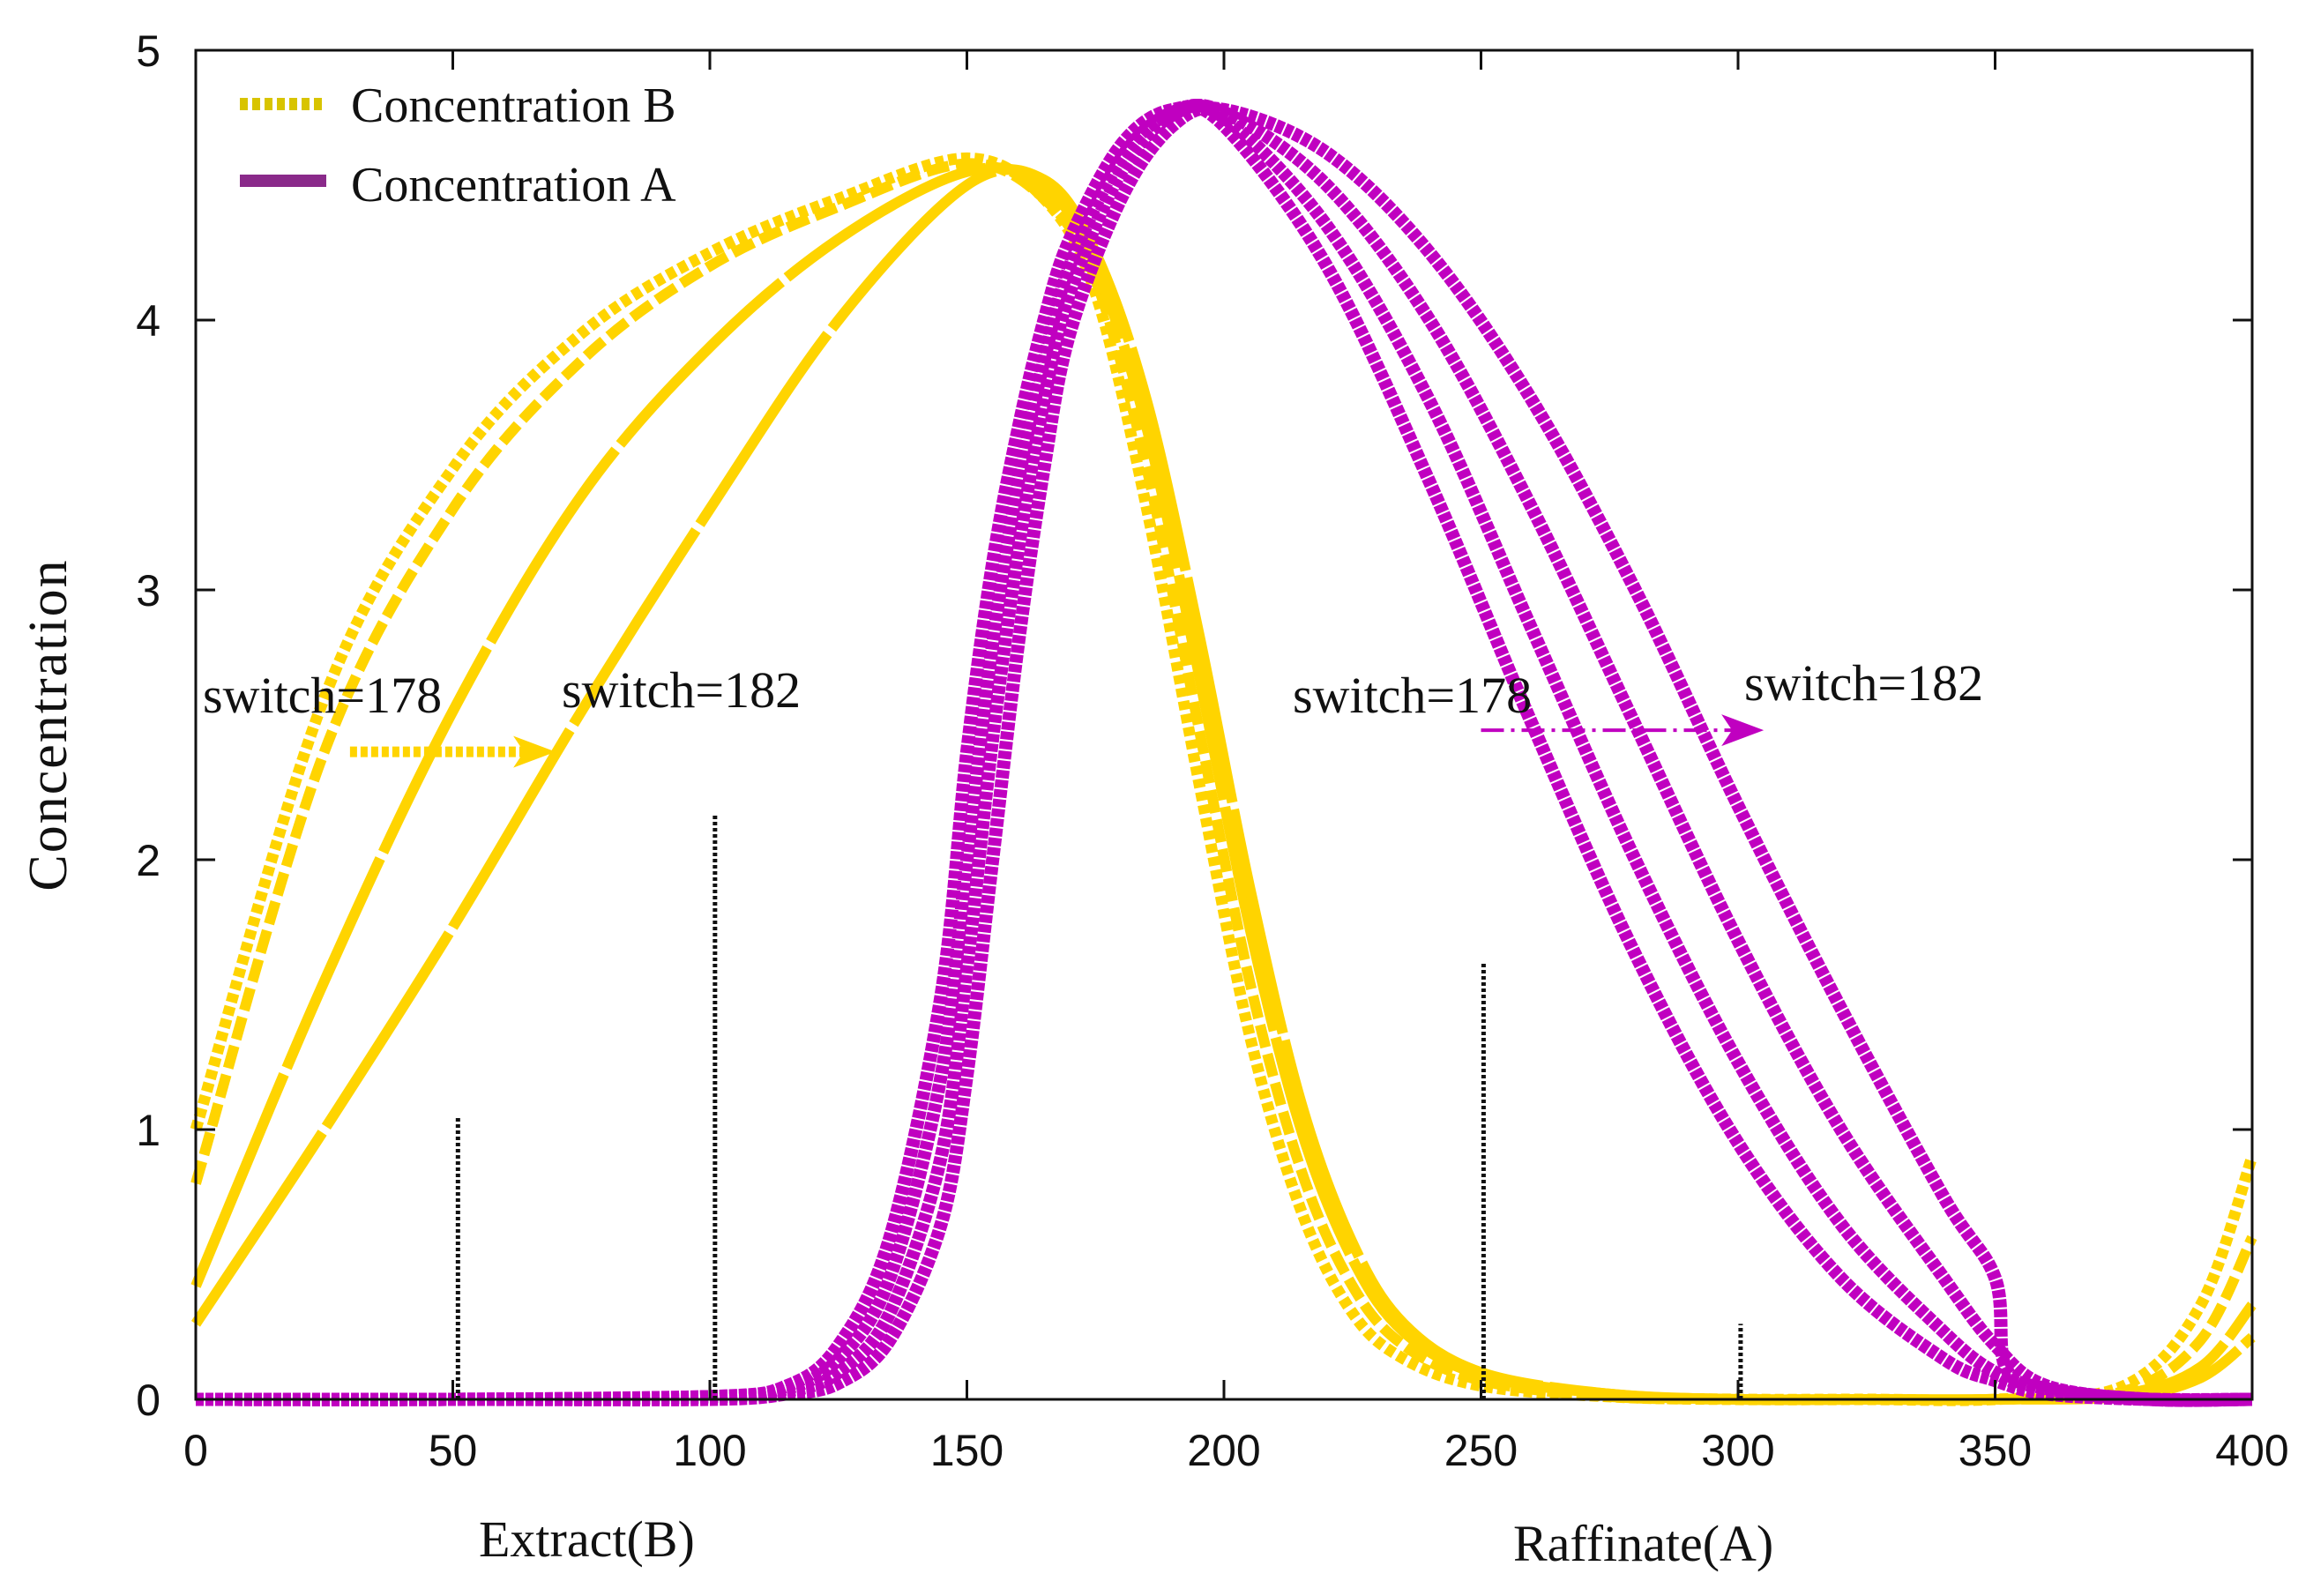 The width and height of the screenshot is (2313, 1596). I want to click on x-tick-label-350: 350, so click(1995, 1450).